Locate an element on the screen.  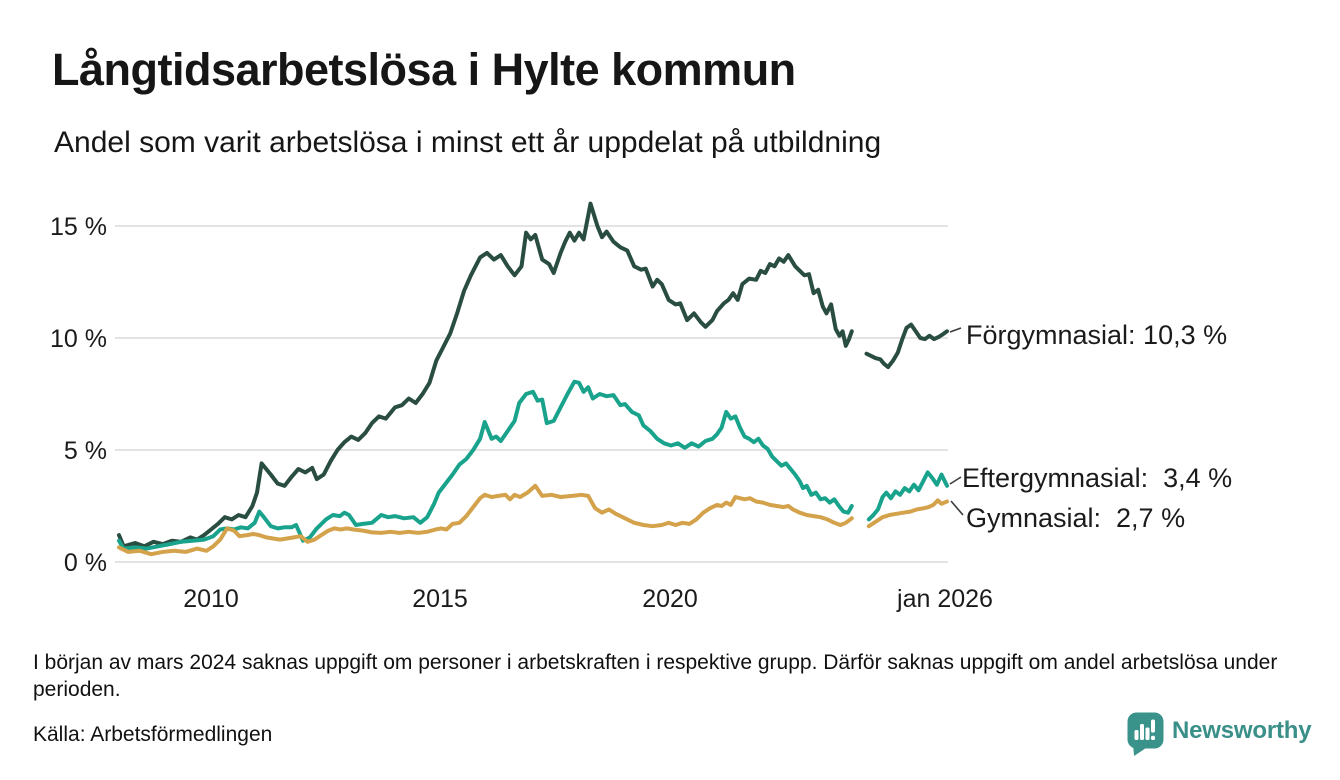
x-tick-jan-2026: jan 2026 is located at coordinates (945, 599).